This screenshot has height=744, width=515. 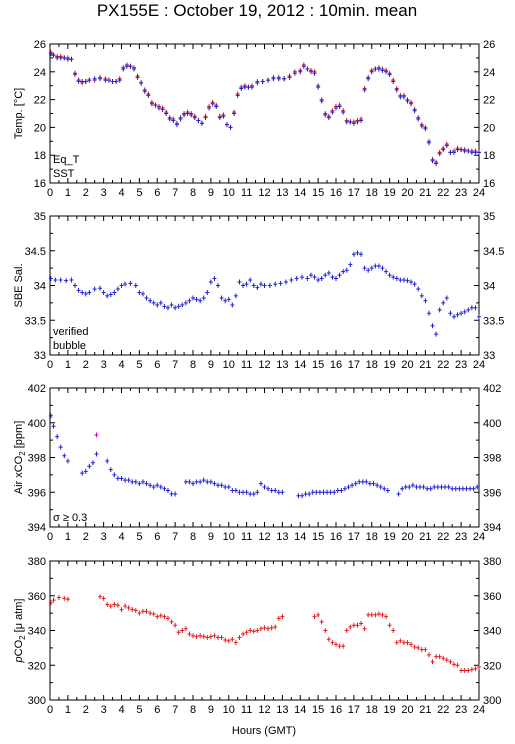 What do you see at coordinates (50, 710) in the screenshot?
I see `x-tick-label: 0` at bounding box center [50, 710].